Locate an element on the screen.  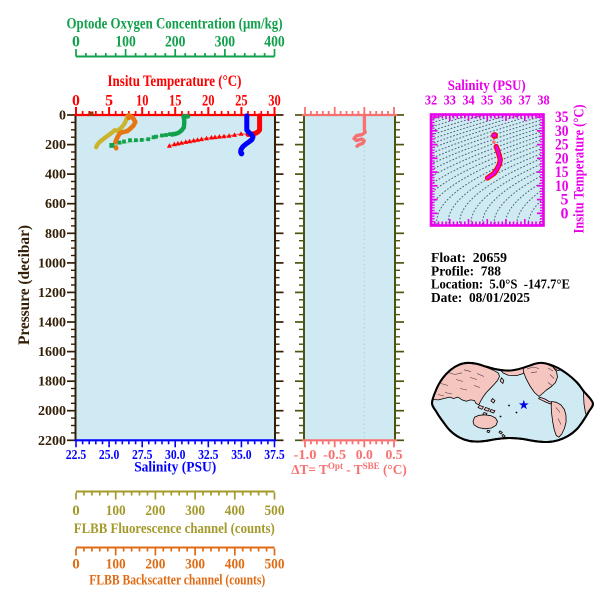
svg-text:FLBB Backscatter channel (coun: FLBB Backscatter channel (counts) is located at coordinates (177, 581).